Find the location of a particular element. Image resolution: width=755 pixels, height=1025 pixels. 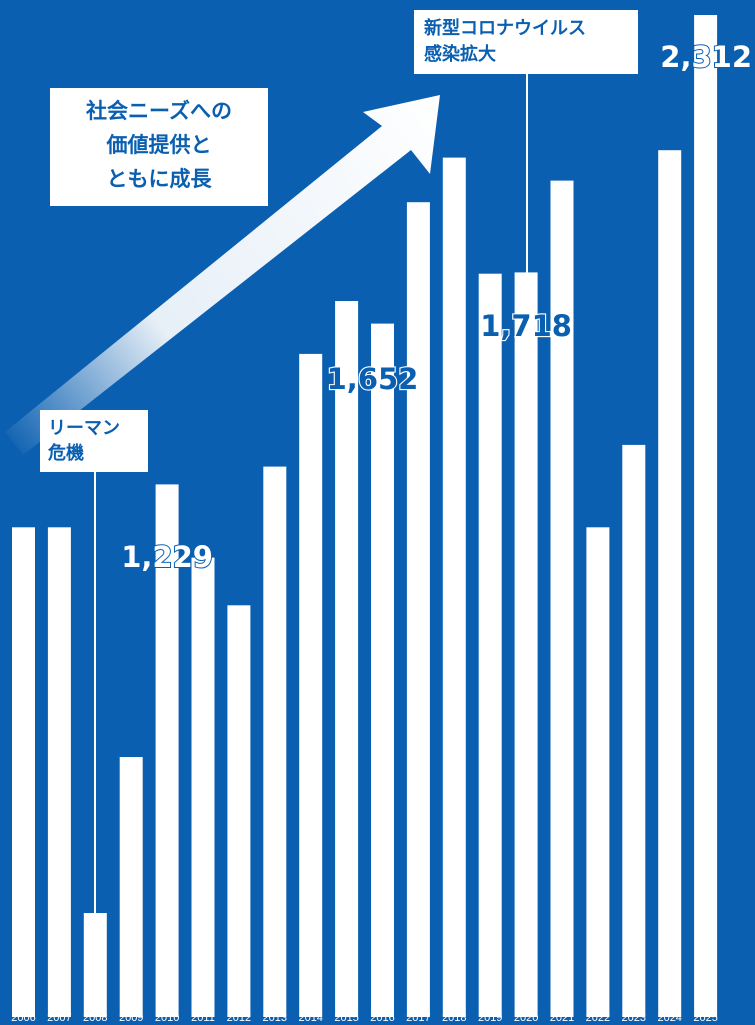

year-label-2009: 2009 is located at coordinates (131, 1018).